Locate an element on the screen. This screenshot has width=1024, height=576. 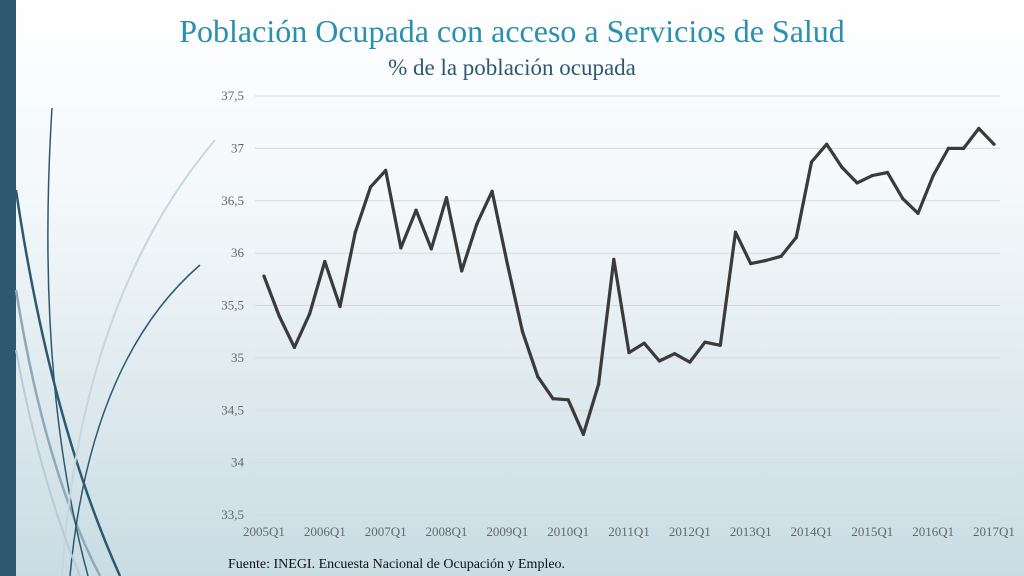
x-tick-label: 2015Q1 is located at coordinates (872, 531).